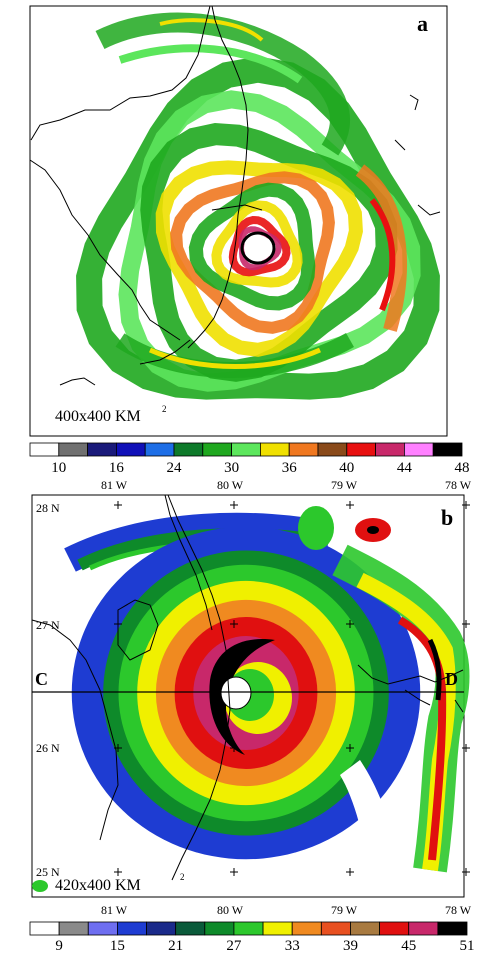 The image size is (499, 961). I want to click on colorbar-a-tick-label: 16, so click(117, 468).